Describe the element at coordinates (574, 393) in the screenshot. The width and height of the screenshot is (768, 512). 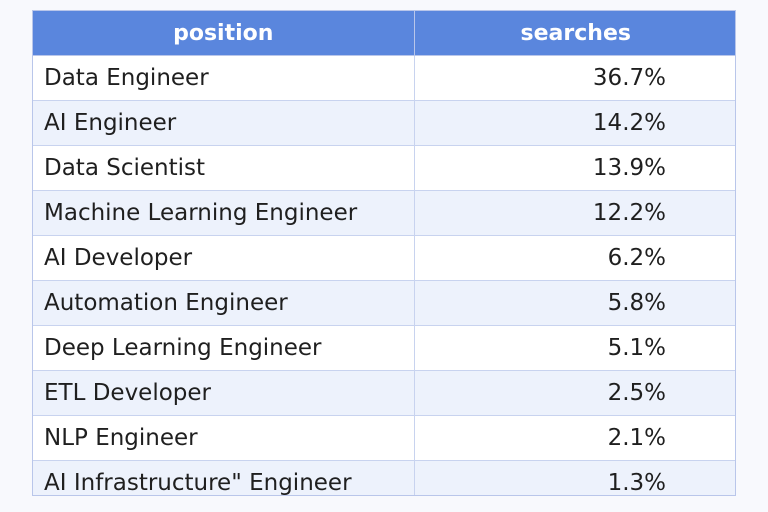
I see `searches-cell: 2.5%` at that location.